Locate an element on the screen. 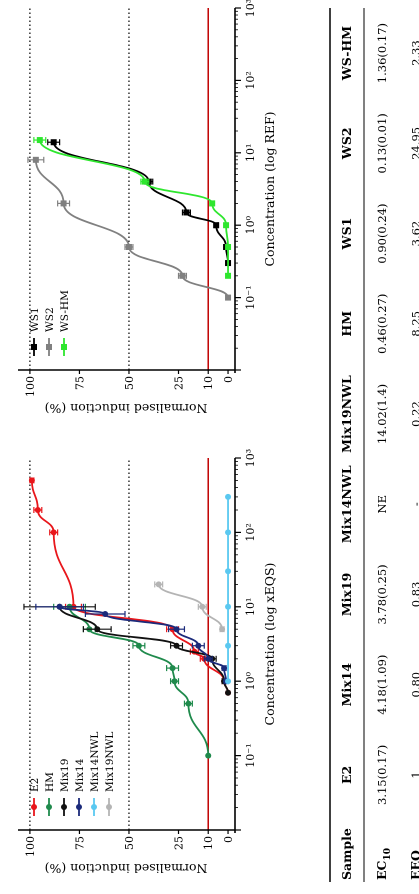  legend-label: HM is located at coordinates (50, 782).